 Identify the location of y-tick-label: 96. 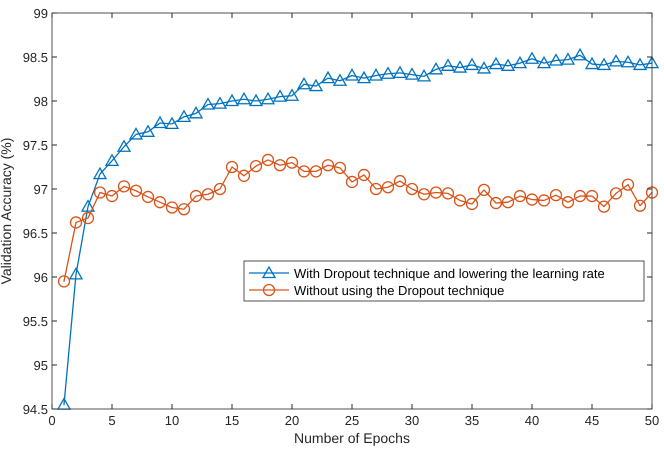
(41, 277).